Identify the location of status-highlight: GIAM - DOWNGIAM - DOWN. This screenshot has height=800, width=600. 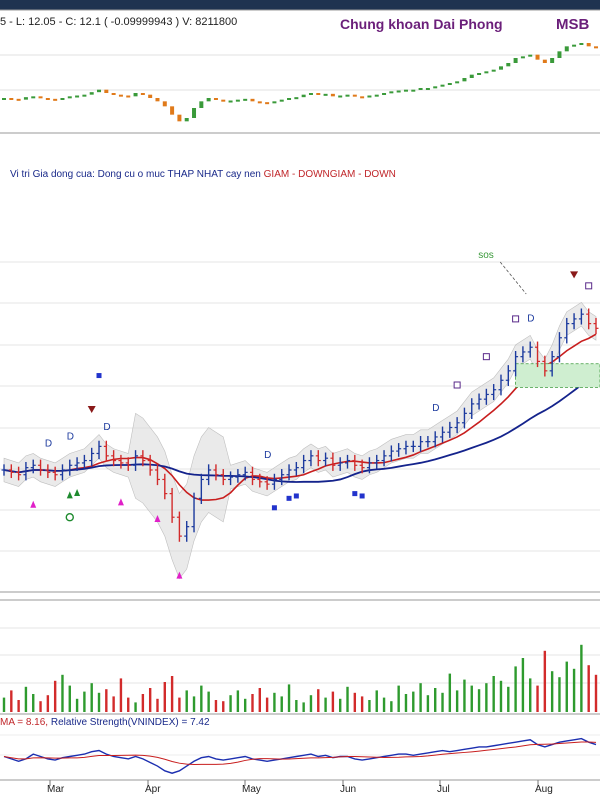
(329, 174).